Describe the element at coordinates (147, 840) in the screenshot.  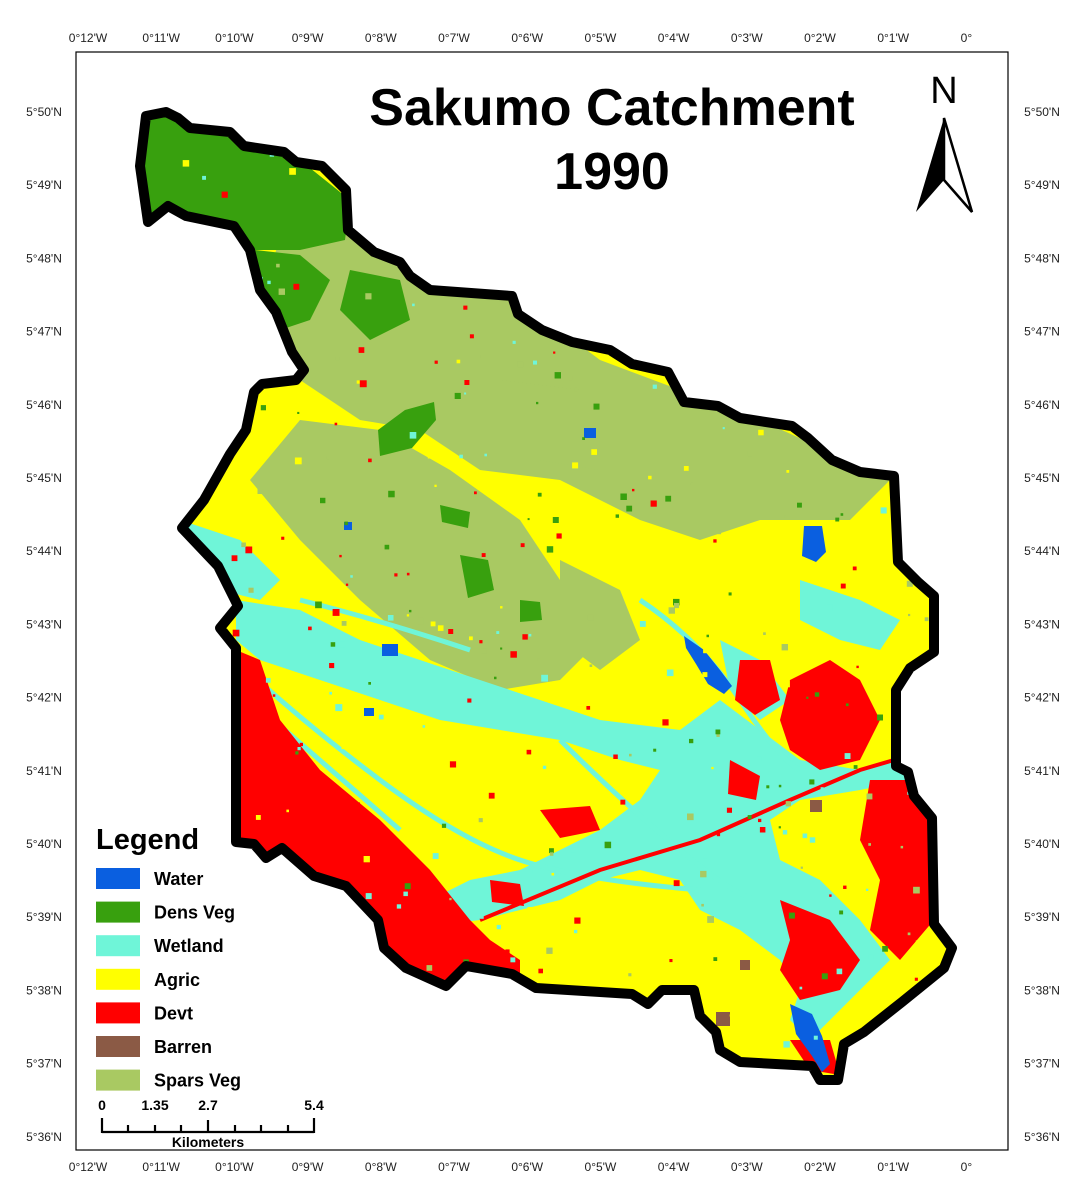
I see `legend-title: Legend` at that location.